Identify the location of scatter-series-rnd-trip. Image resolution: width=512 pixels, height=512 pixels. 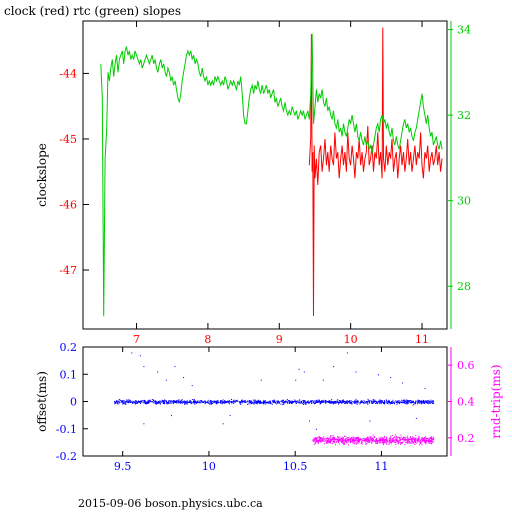
(373, 440).